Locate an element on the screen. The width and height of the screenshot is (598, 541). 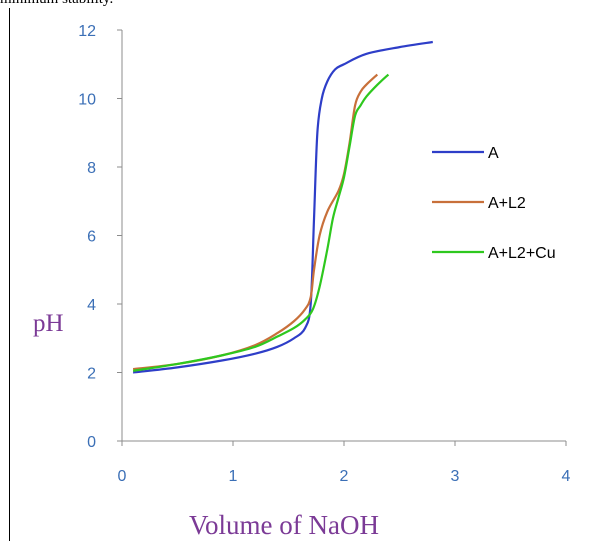
x-tick-label: 4 is located at coordinates (566, 476).